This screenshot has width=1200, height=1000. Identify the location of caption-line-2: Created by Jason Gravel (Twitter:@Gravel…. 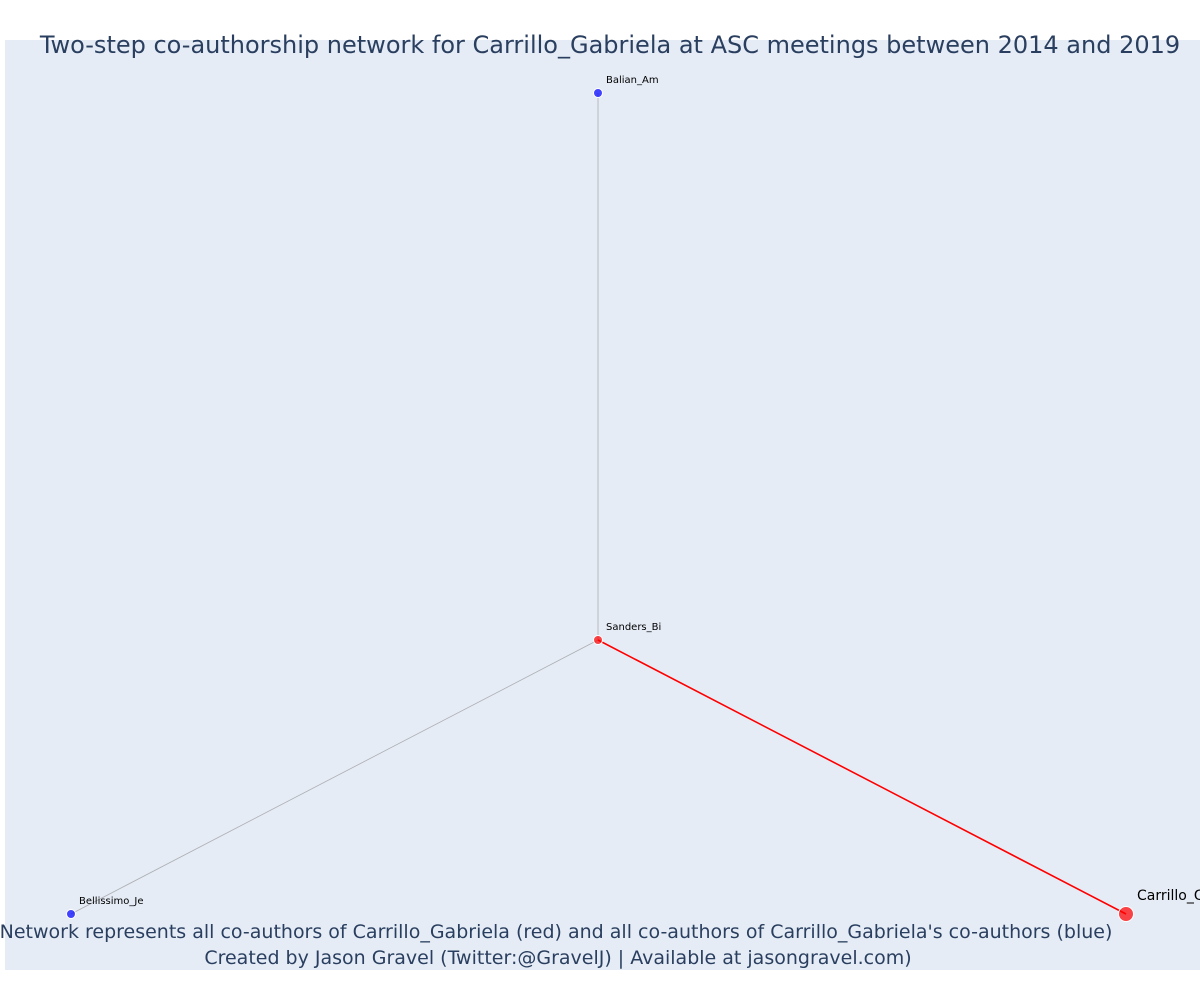
(557, 958).